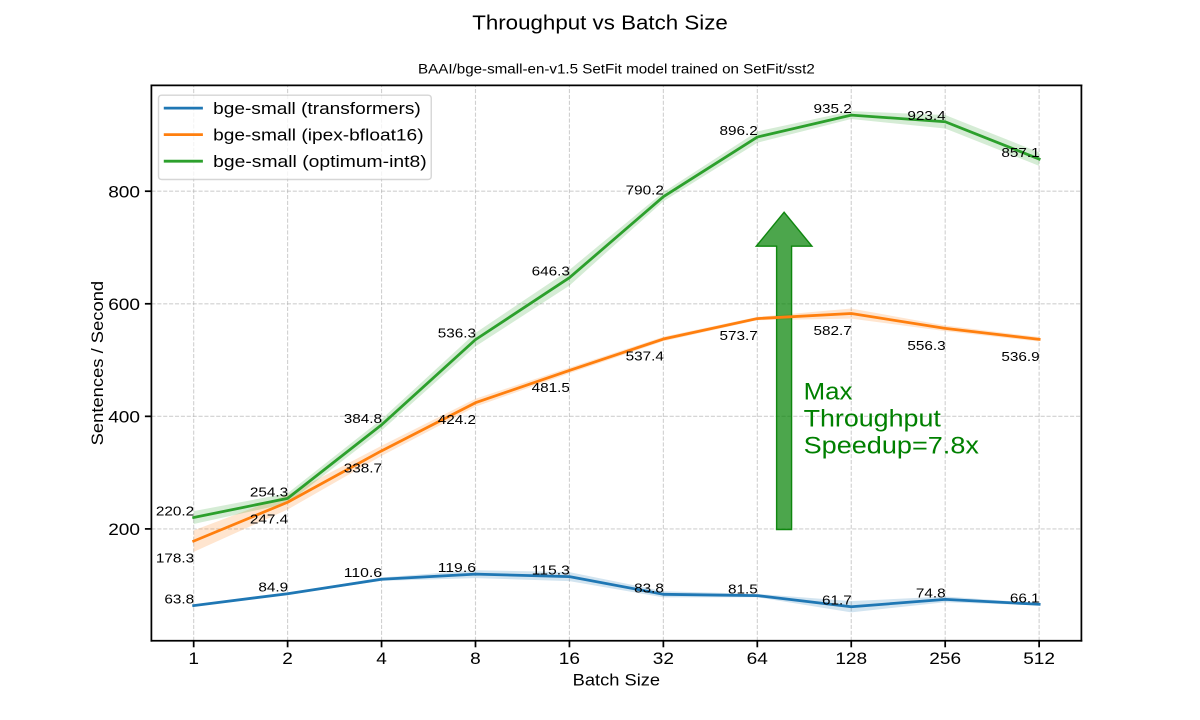  Describe the element at coordinates (363, 418) in the screenshot. I see `svg-text: 384.8` at that location.